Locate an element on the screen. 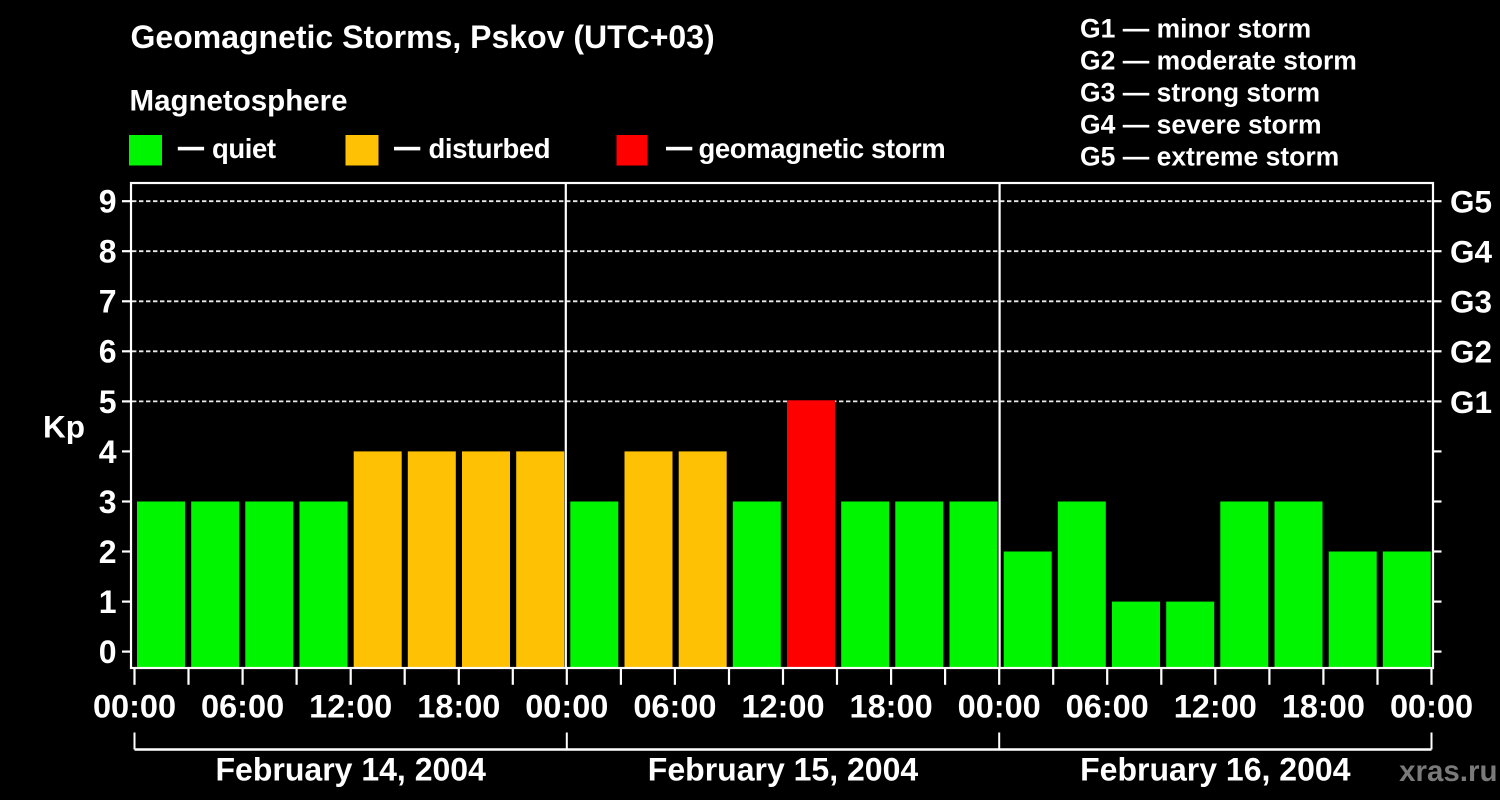 This screenshot has height=800, width=1500. svg-text: 1 is located at coordinates (108, 602).